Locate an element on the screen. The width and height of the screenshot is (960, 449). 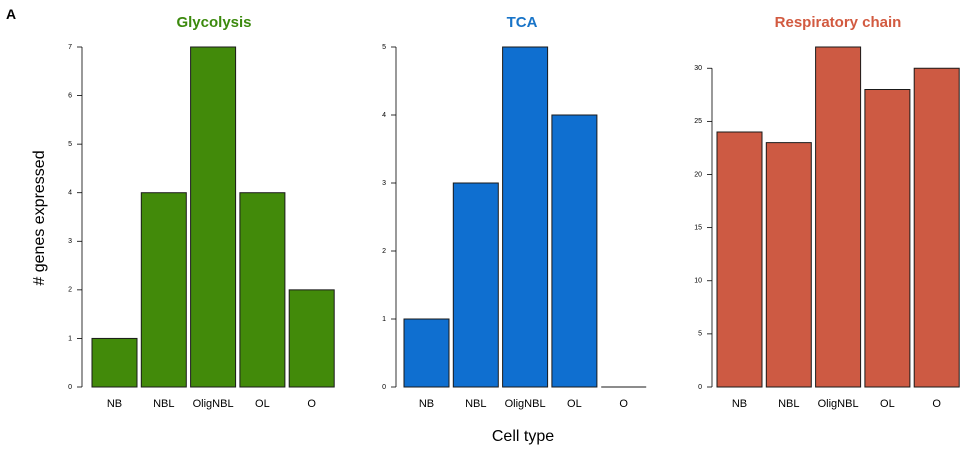
y-axis-title: # genes expressed is located at coordinates (39, 217).